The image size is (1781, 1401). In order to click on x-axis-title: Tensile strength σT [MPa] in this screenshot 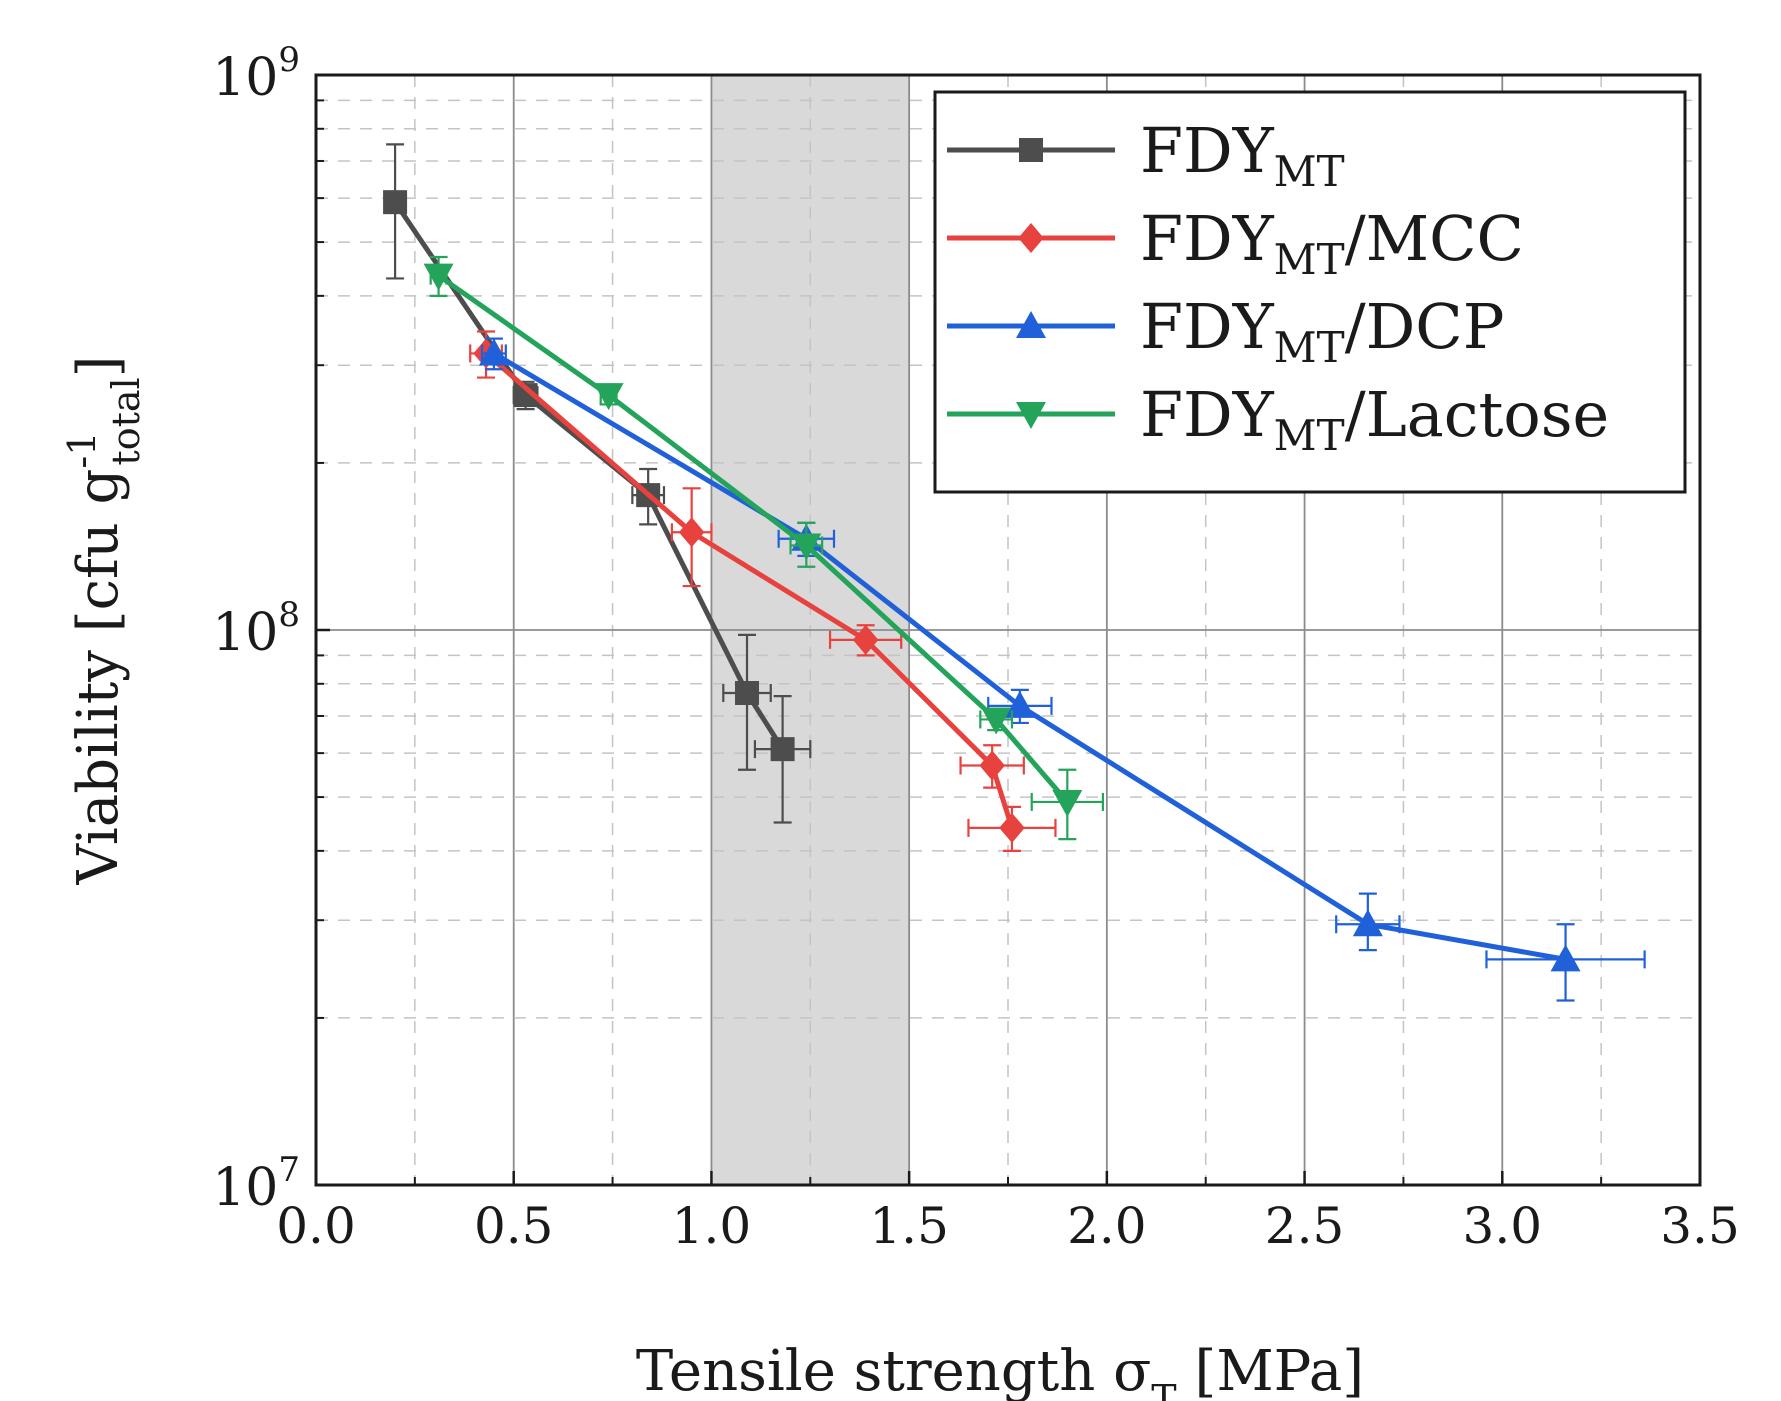, I will do `click(1000, 1370)`.